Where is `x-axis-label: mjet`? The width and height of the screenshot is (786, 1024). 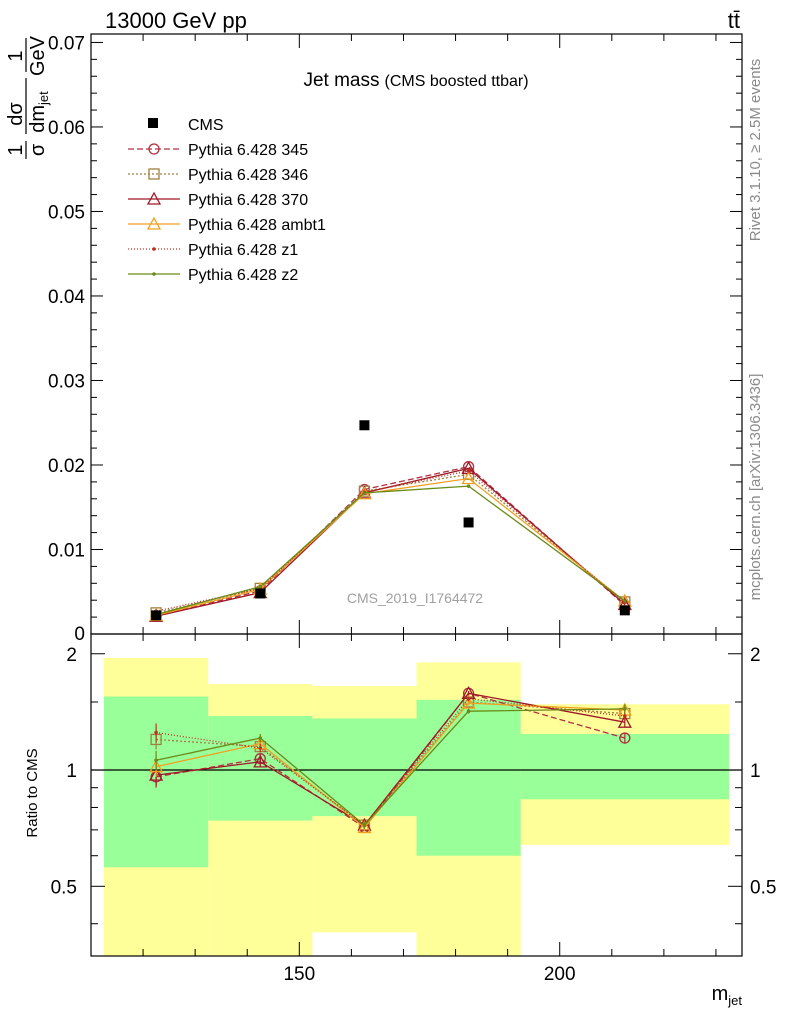
x-axis-label: mjet is located at coordinates (727, 995).